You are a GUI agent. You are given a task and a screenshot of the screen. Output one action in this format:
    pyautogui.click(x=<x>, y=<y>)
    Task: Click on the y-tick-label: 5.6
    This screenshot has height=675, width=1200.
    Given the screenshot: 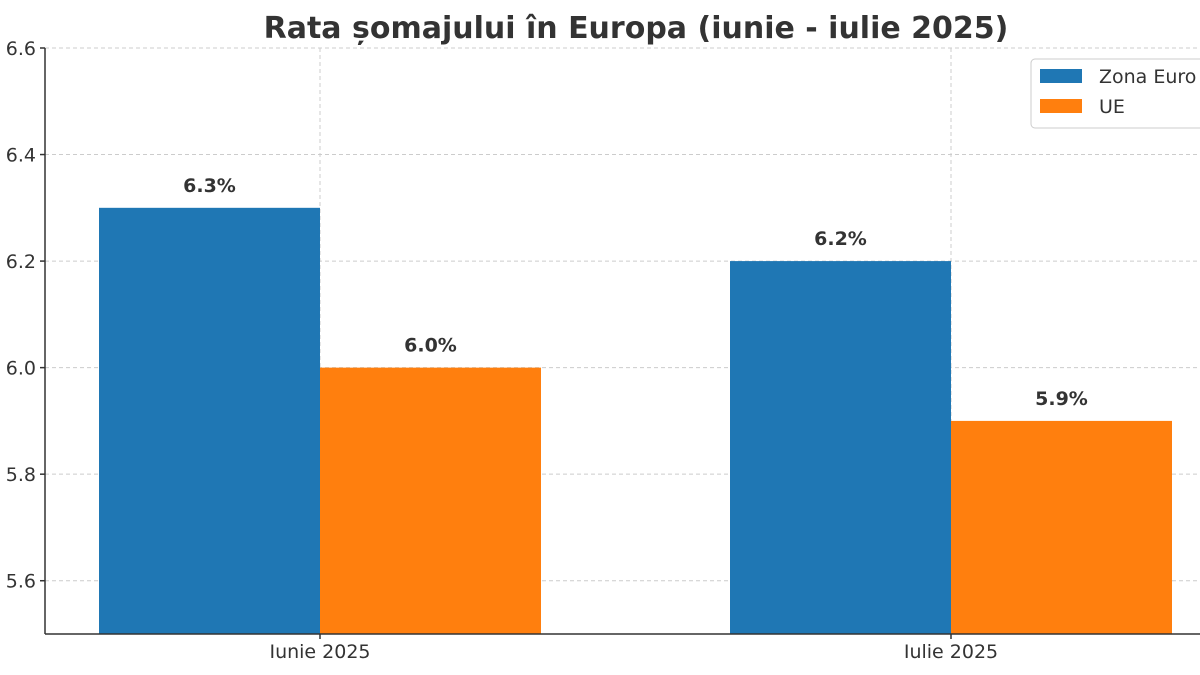 What is the action you would take?
    pyautogui.click(x=21, y=582)
    